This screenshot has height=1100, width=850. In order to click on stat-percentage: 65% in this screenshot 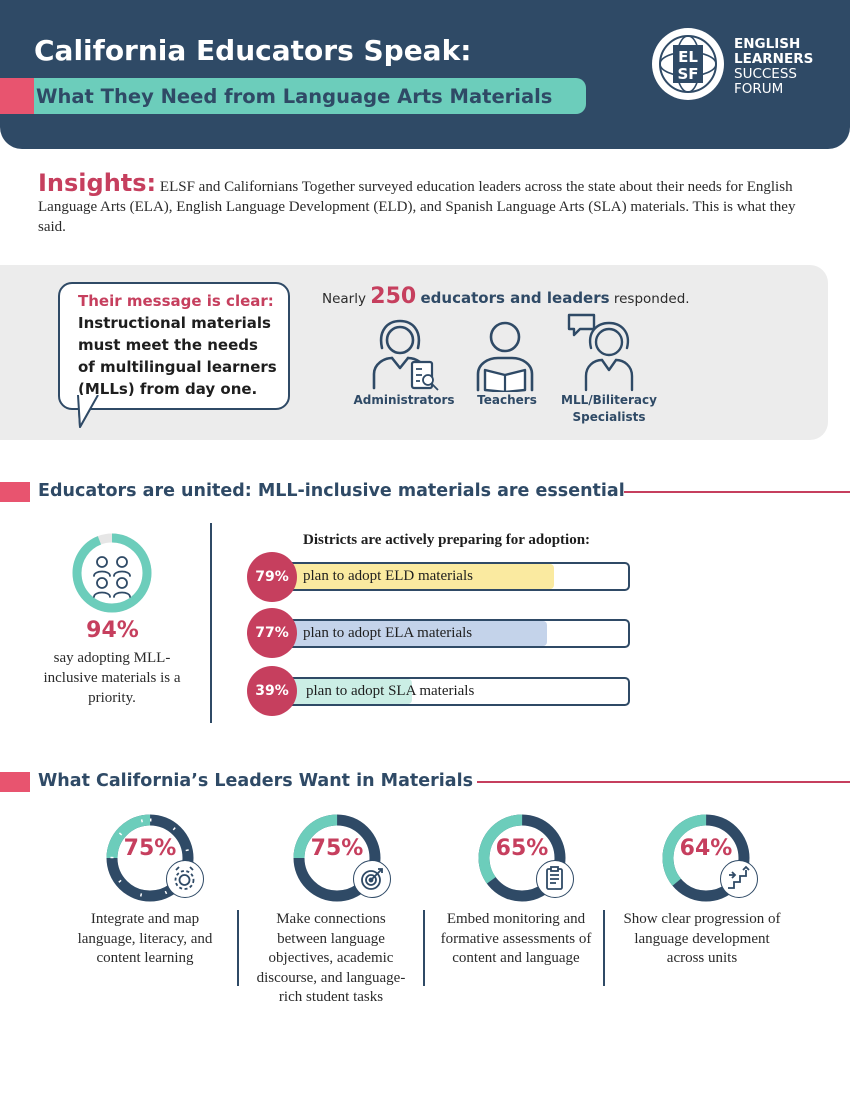, I will do `click(522, 848)`.